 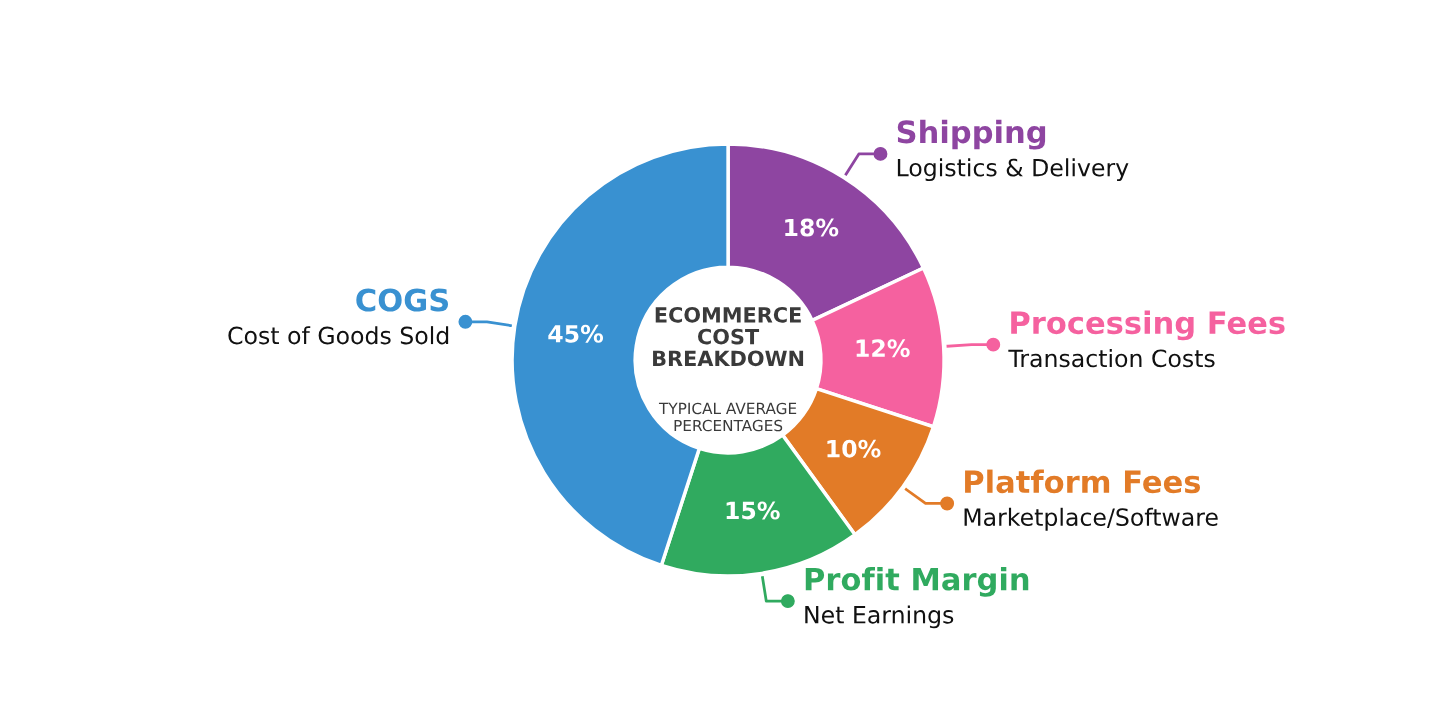 What do you see at coordinates (402, 300) in the screenshot?
I see `slice-label: COGS` at bounding box center [402, 300].